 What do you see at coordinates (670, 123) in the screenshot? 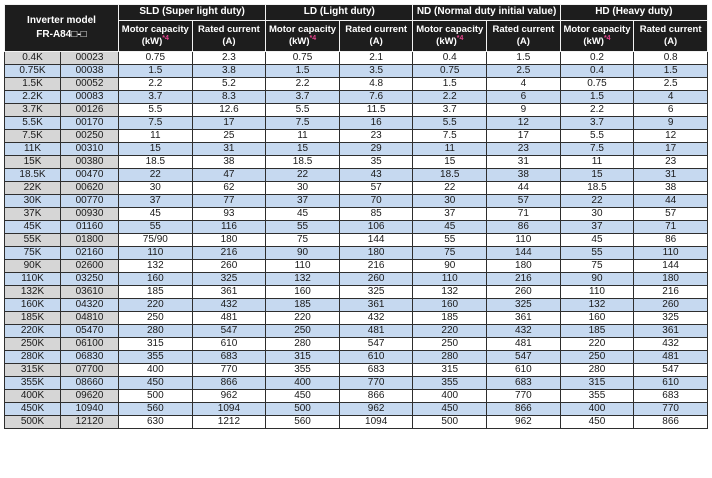
I see `value-cell: 9` at bounding box center [670, 123].